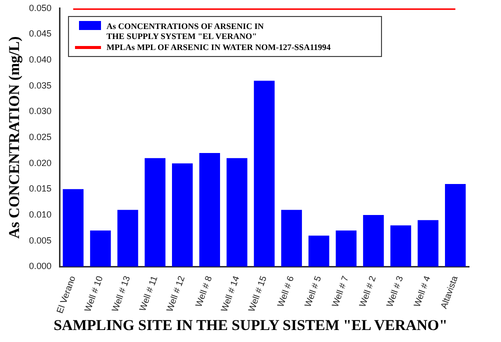  Describe the element at coordinates (40, 163) in the screenshot. I see `y-tick-label: 0.020` at that location.